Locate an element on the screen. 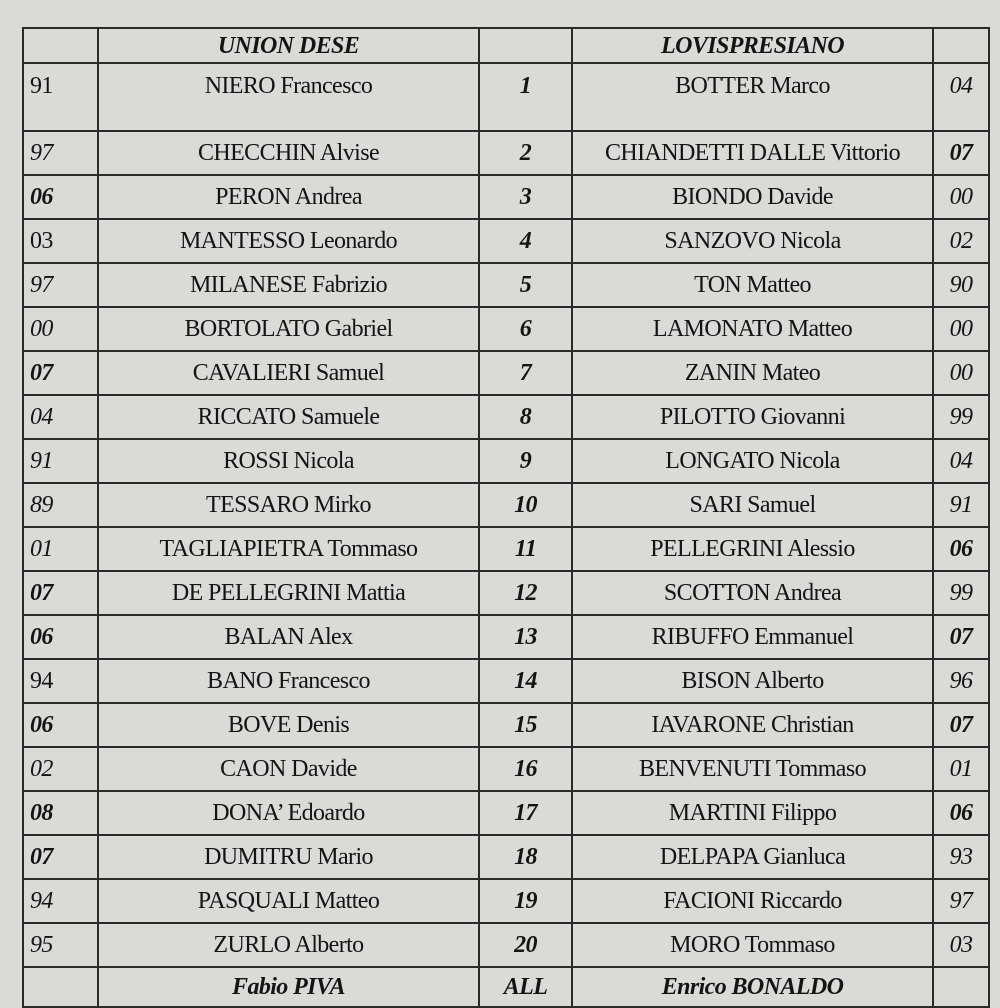 The width and height of the screenshot is (1000, 1008). shirt-number: 4 is located at coordinates (525, 241).